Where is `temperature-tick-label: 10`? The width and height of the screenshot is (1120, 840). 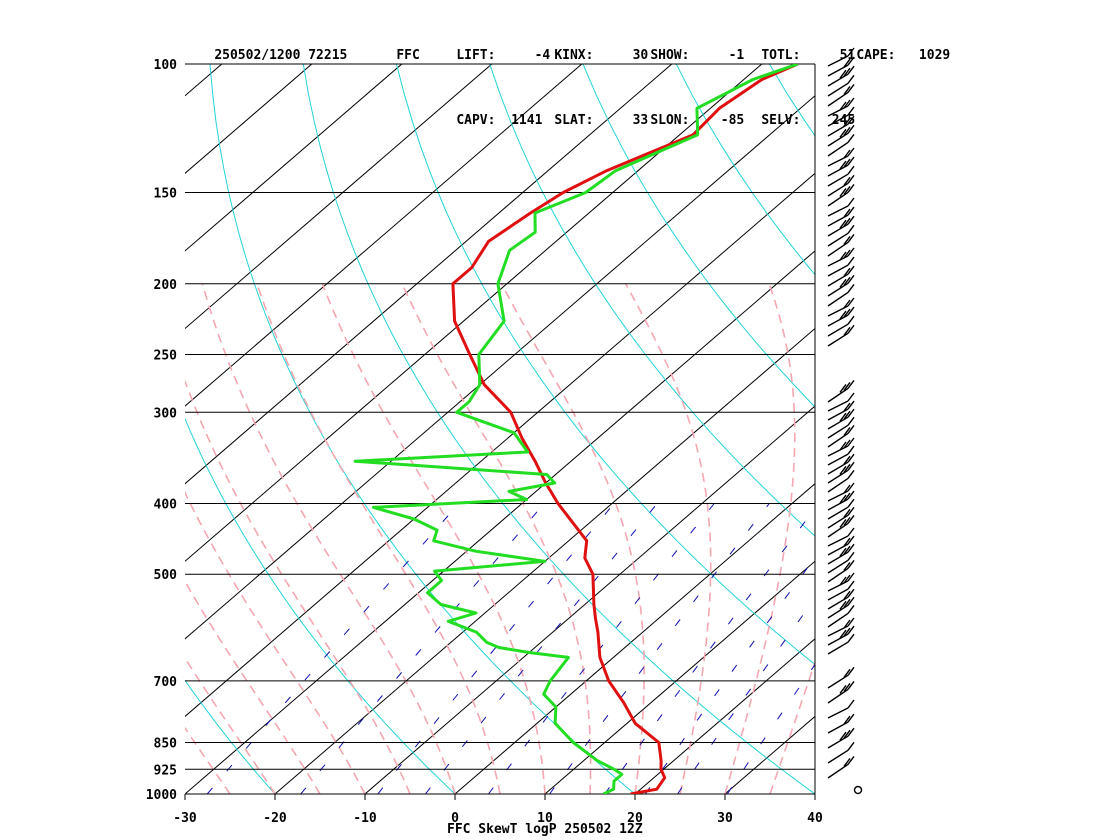 temperature-tick-label: 10 is located at coordinates (545, 818).